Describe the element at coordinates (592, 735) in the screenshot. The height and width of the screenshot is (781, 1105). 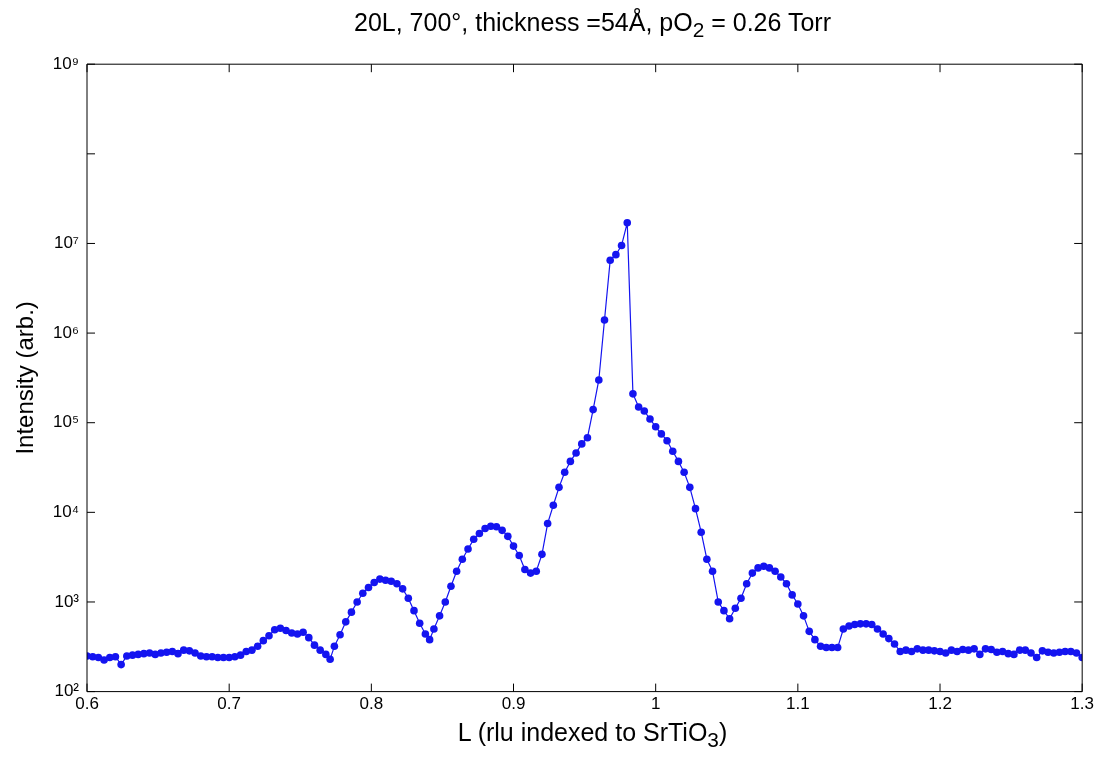
I see `x-axis-title: L (rlu indexed to SrTiO$_{3}$)` at that location.